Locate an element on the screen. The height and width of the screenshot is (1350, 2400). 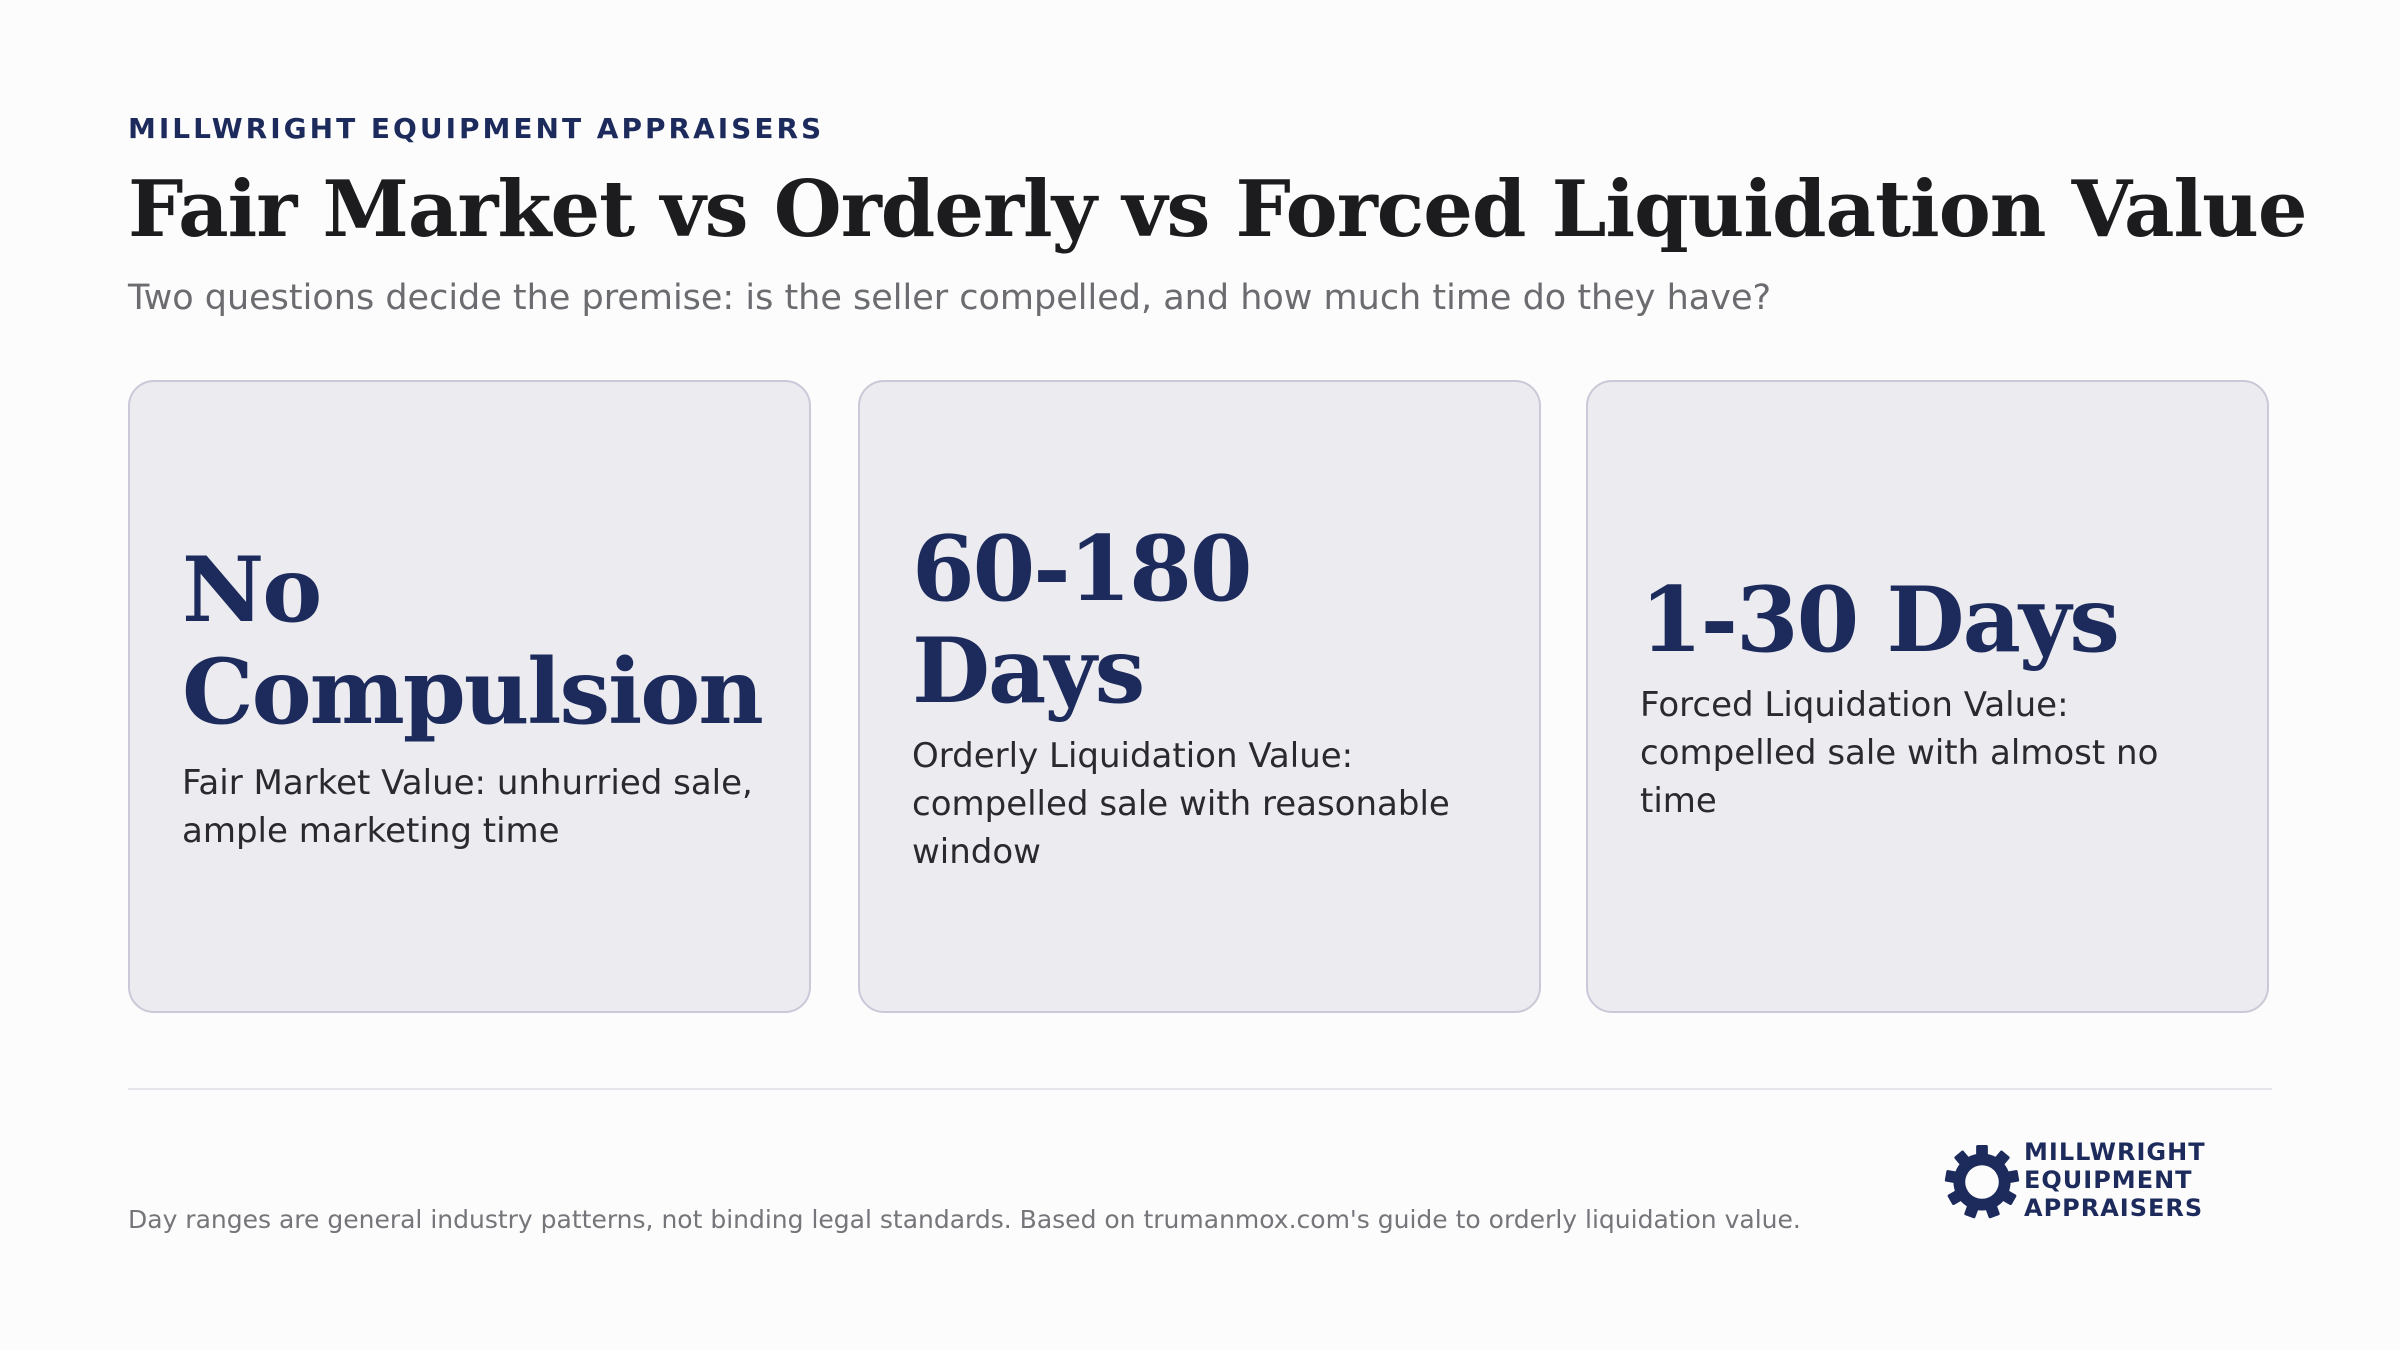
brand-logo: MILLWRIGHT EQUIPMENT APPRAISERS is located at coordinates (2095, 1183).